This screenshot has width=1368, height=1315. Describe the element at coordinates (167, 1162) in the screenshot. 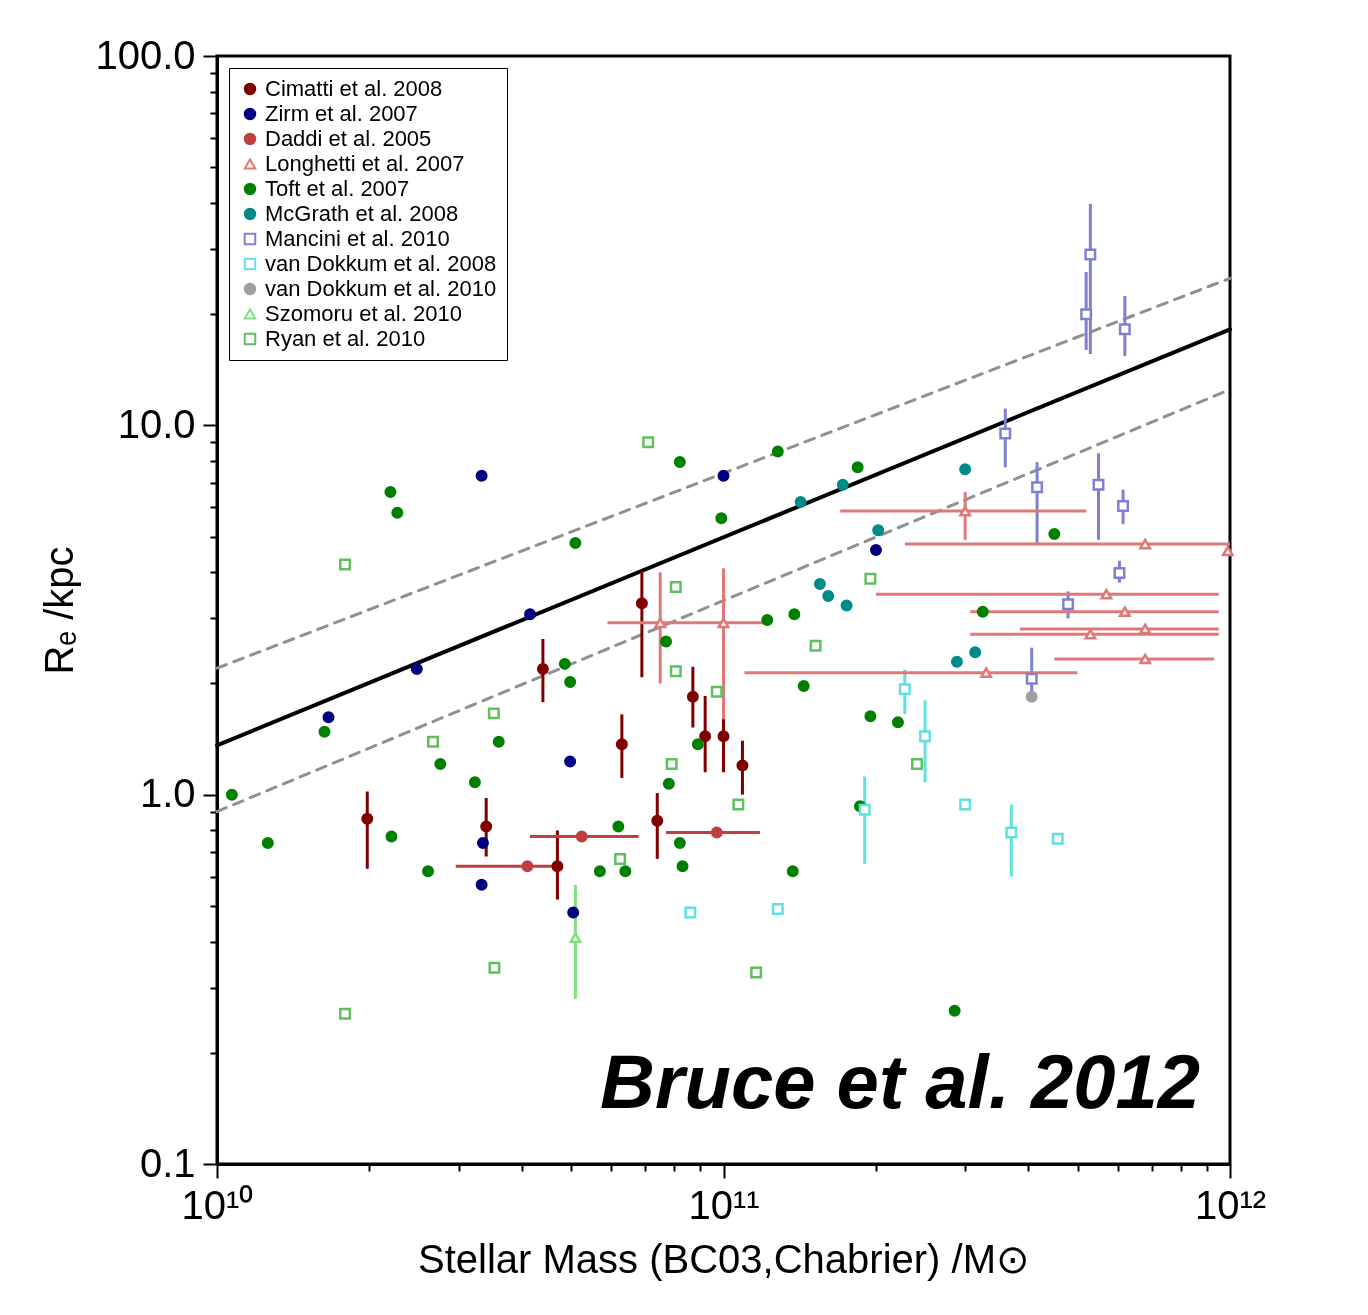

I see `y-tick-label: 0.1` at that location.